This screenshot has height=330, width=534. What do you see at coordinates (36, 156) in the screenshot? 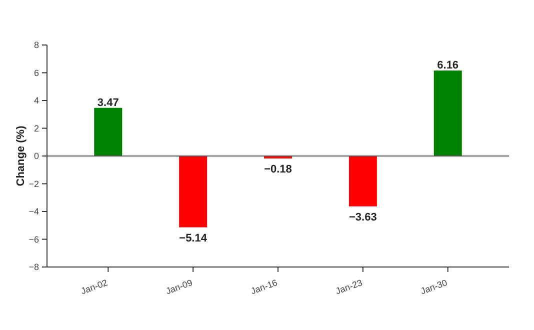
I see `y-tick-label: 0` at bounding box center [36, 156].